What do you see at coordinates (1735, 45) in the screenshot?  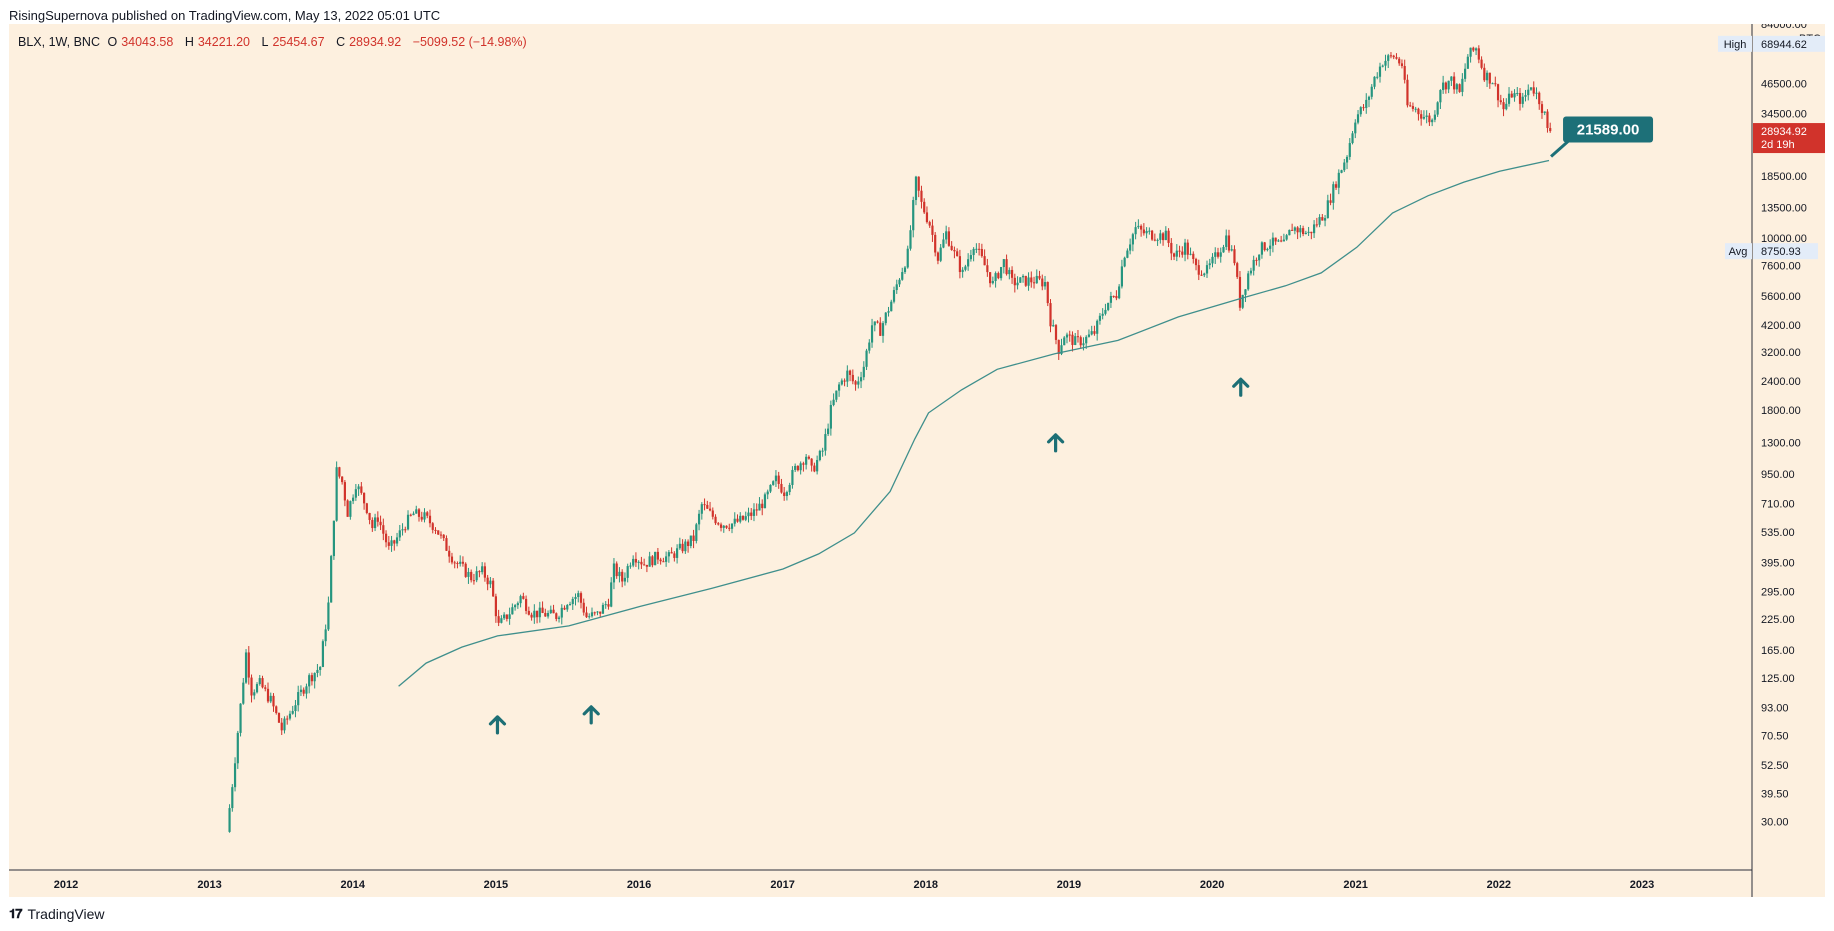 I see `high-badge-label: High` at bounding box center [1735, 45].